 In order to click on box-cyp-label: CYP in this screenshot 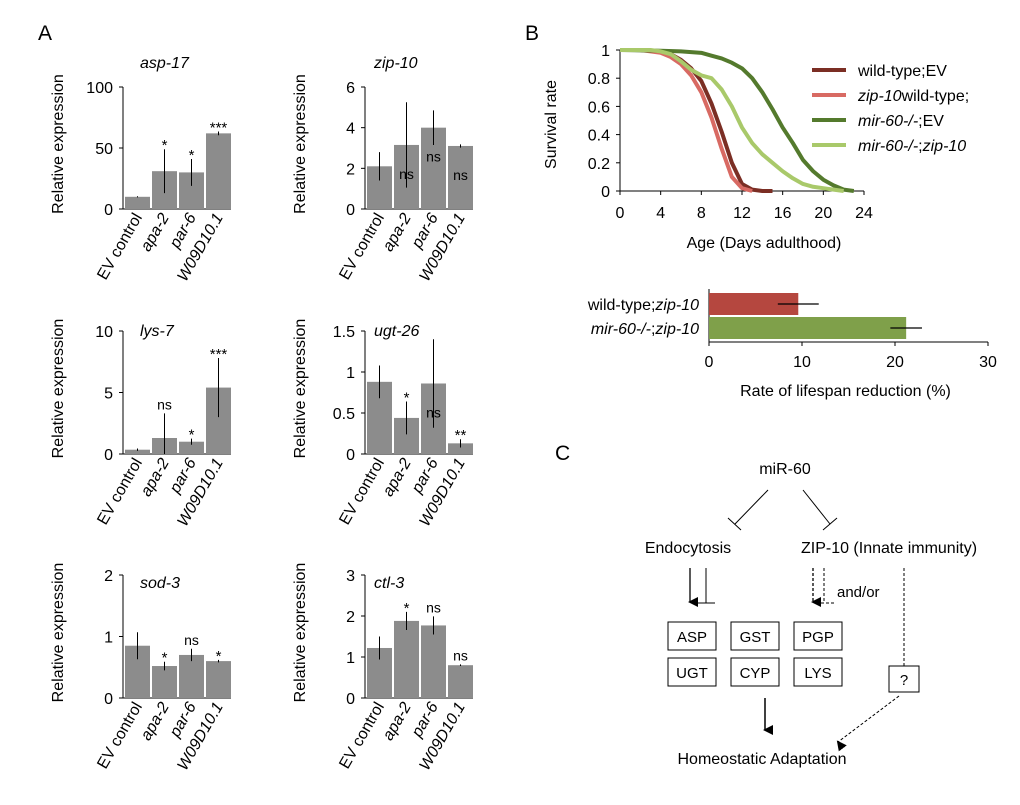, I will do `click(755, 673)`.